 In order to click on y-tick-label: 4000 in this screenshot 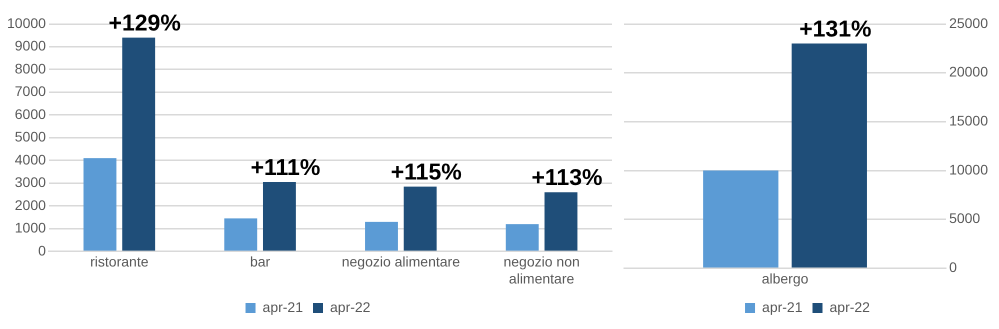, I will do `click(30, 159)`.